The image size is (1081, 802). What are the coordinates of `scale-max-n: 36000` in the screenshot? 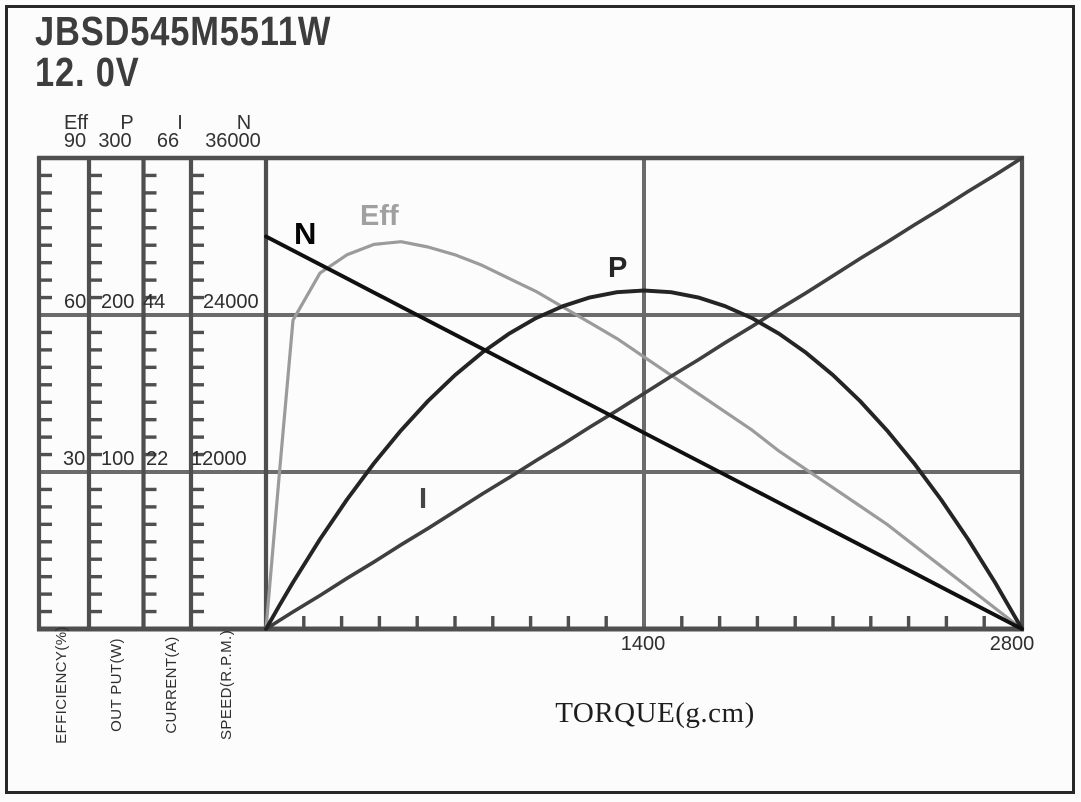 It's located at (233, 141).